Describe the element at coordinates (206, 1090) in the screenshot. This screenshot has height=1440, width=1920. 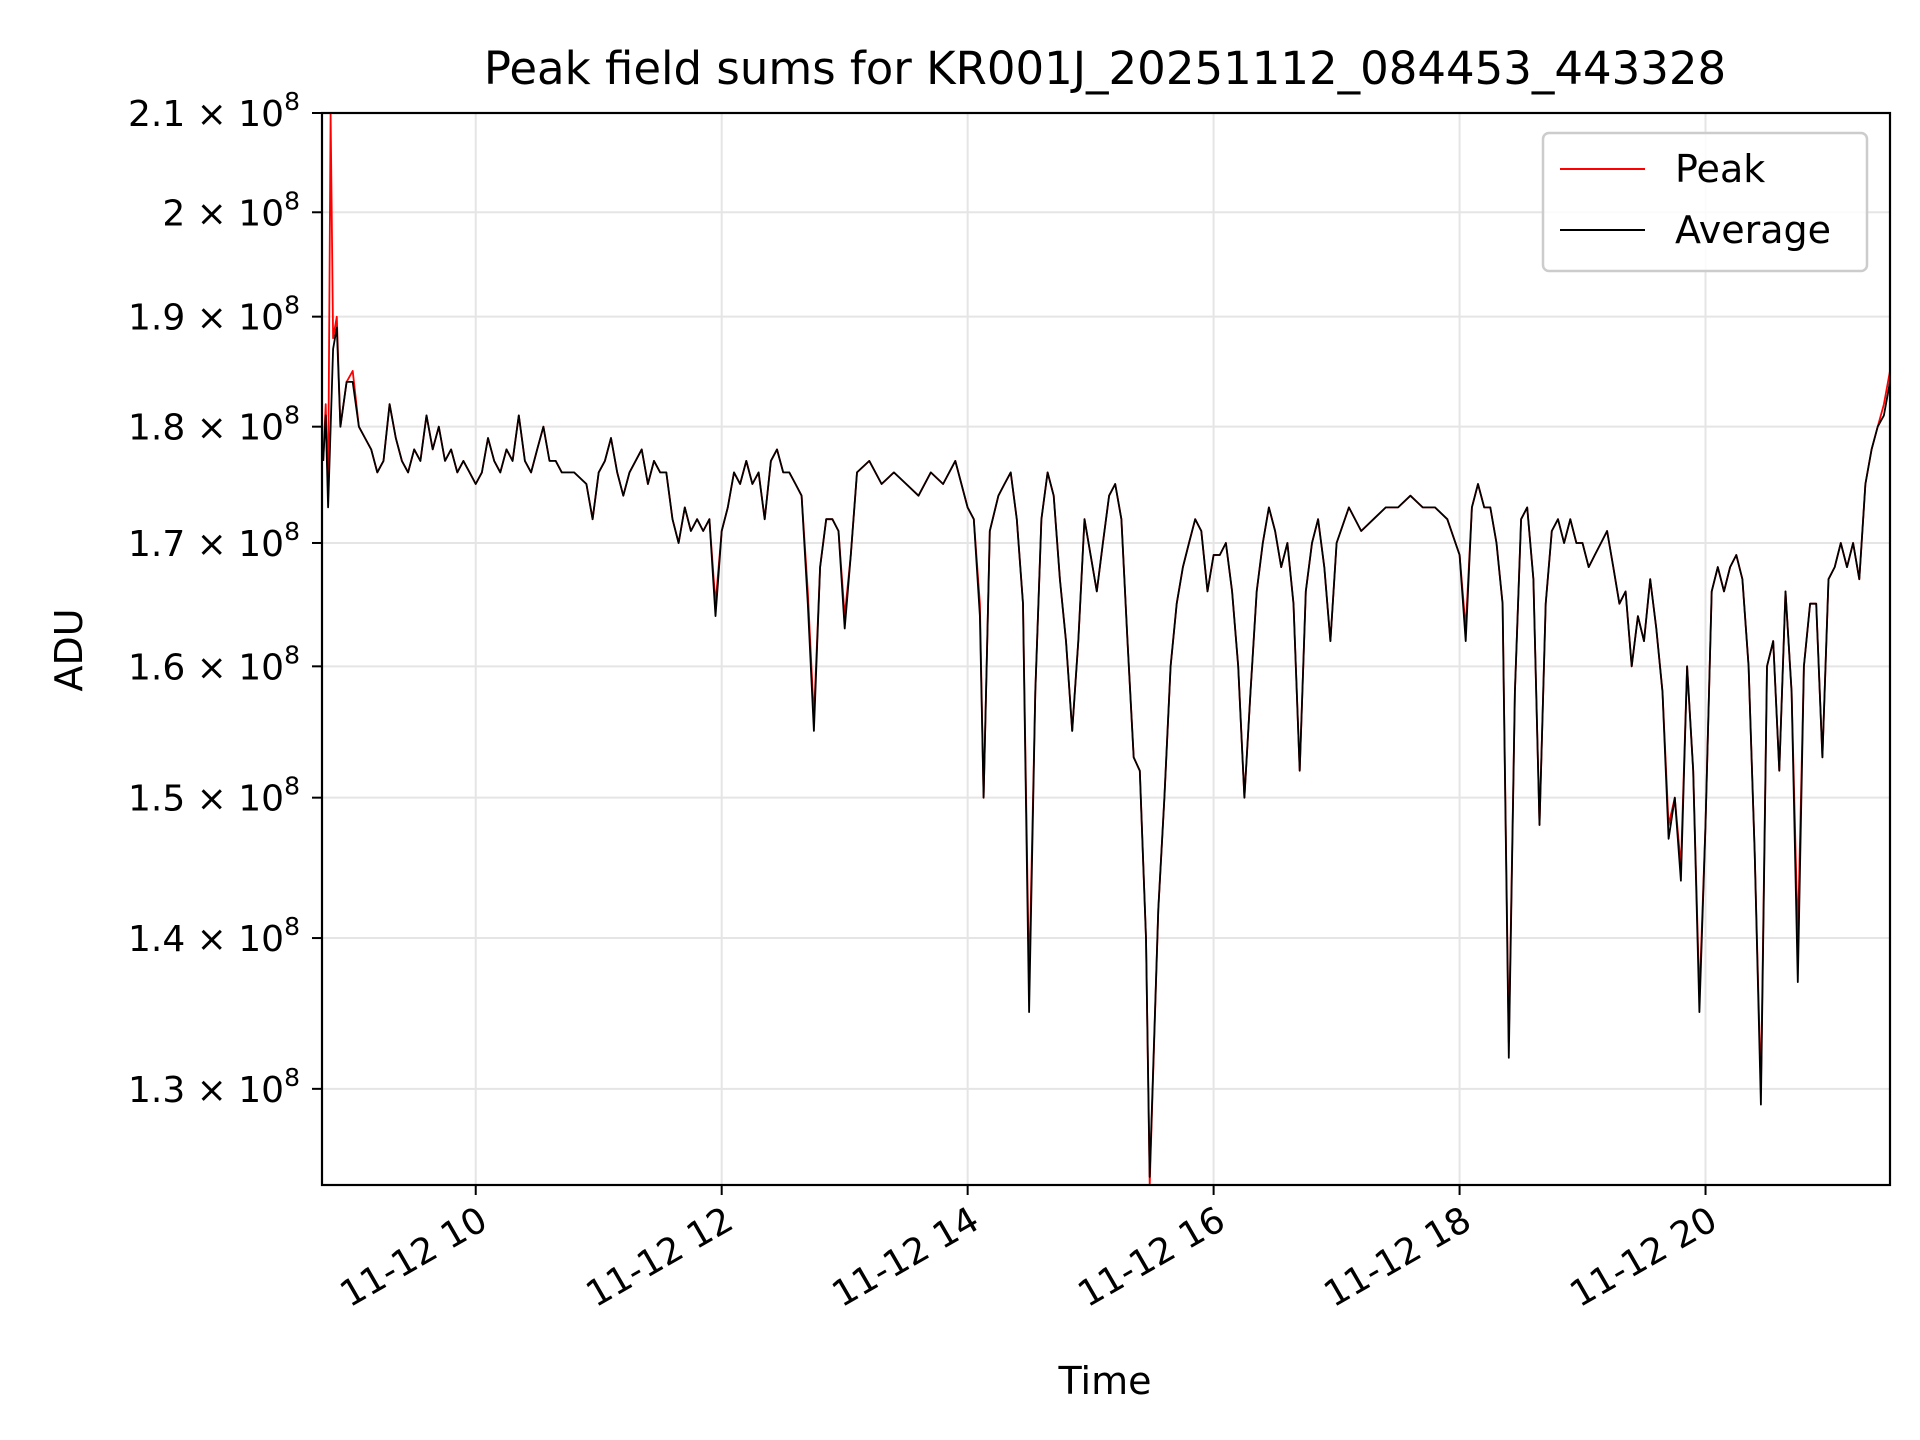
I see `y-tick-mantissa: 1.3 × 10` at that location.